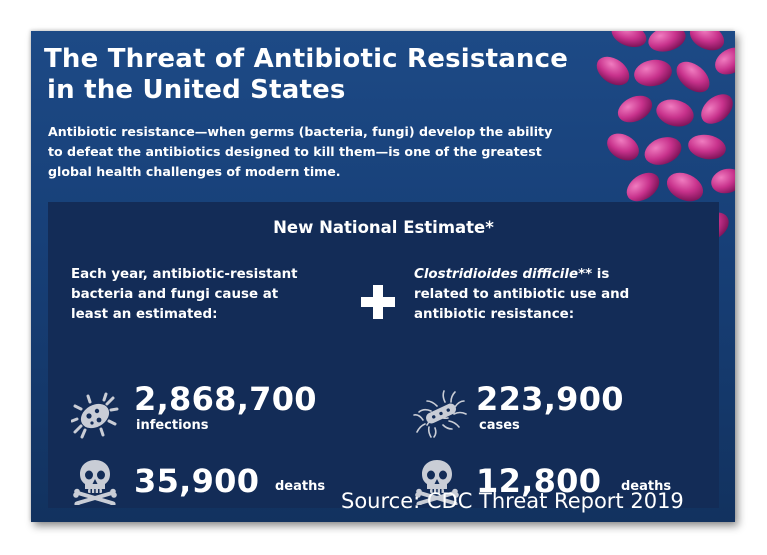  I want to click on panel-title: New National Estimate*, so click(383, 227).